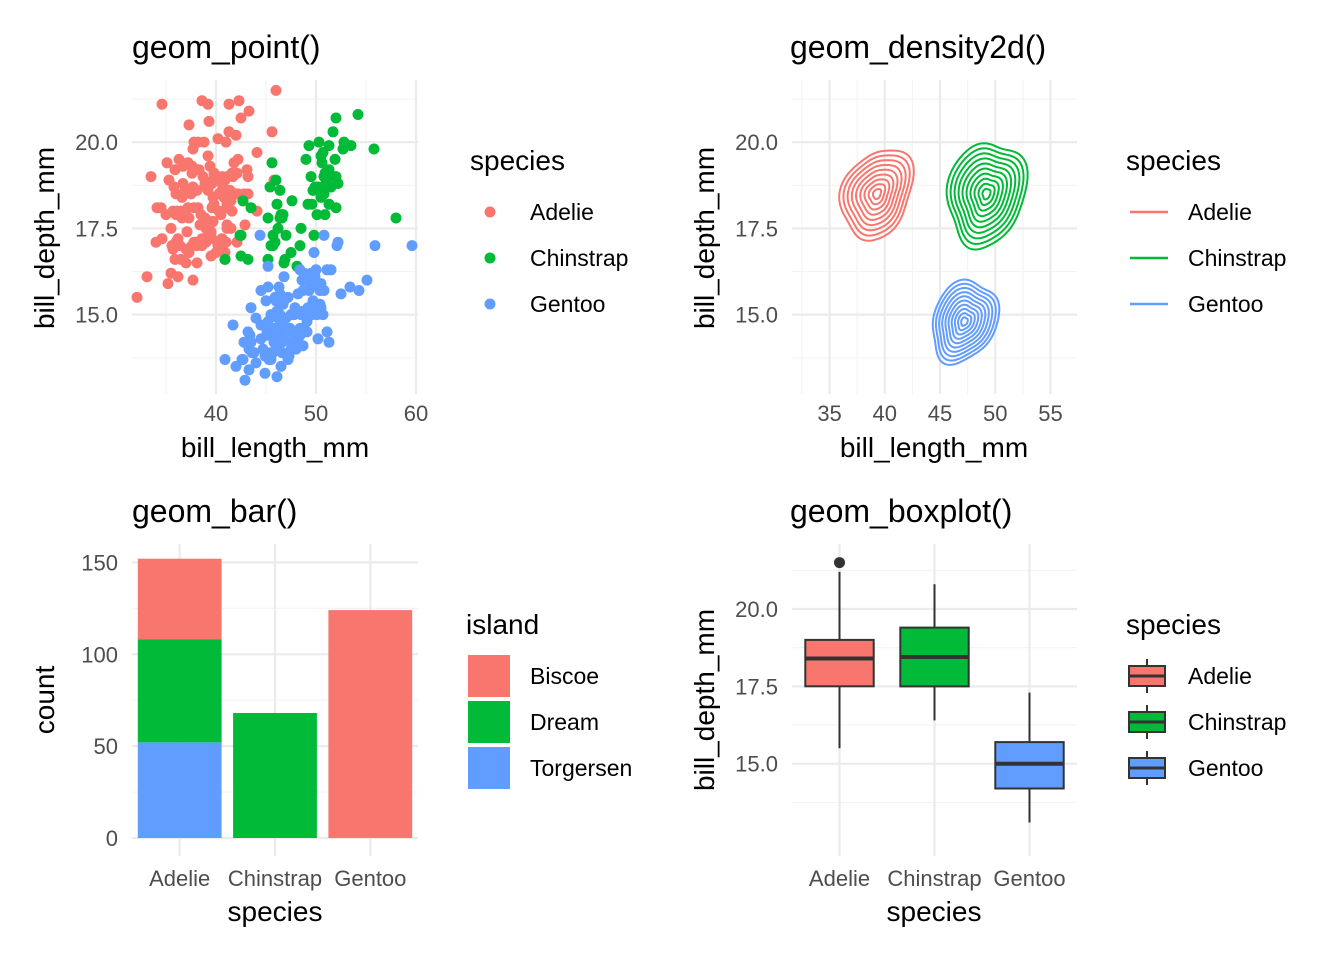 The height and width of the screenshot is (960, 1344). Describe the element at coordinates (275, 775) in the screenshot. I see `bar-dream` at that location.